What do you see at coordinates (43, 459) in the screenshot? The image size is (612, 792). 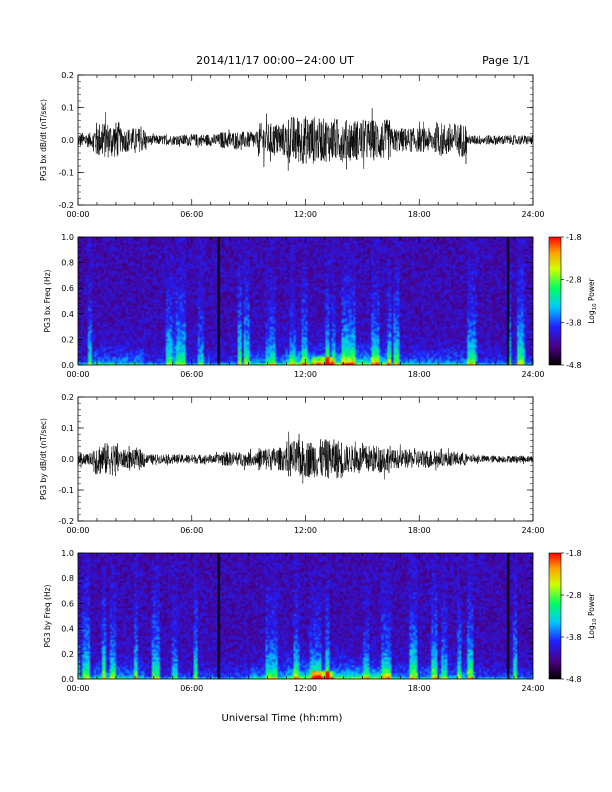 I see `by-waveform-ylabel: PG3 by dB/dt (nT/sec)` at bounding box center [43, 459].